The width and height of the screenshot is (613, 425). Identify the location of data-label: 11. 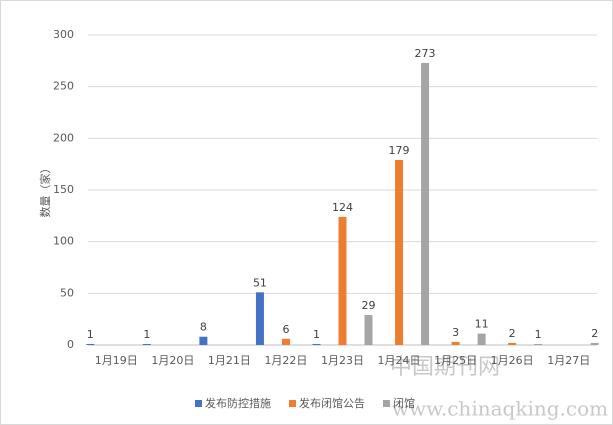
(482, 324).